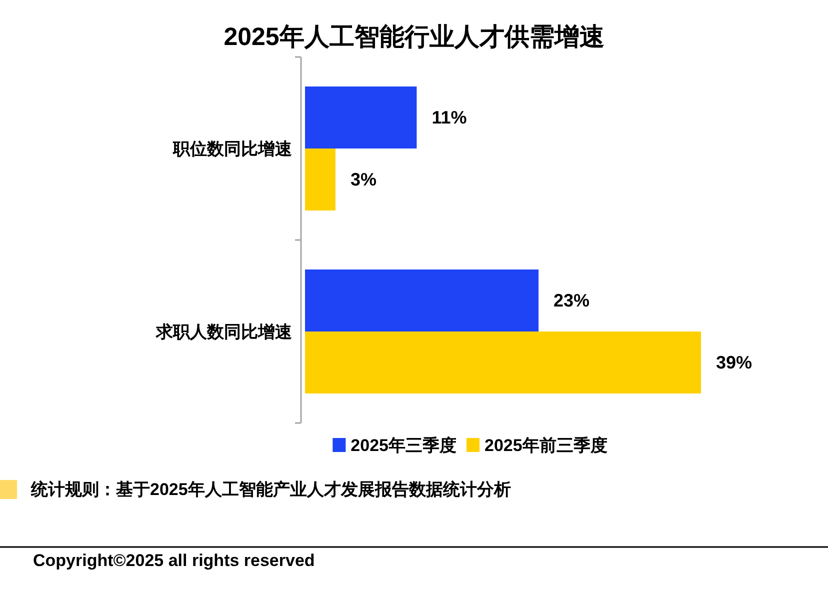  What do you see at coordinates (232, 148) in the screenshot?
I see `y-tick-label: 职位数同比增速` at bounding box center [232, 148].